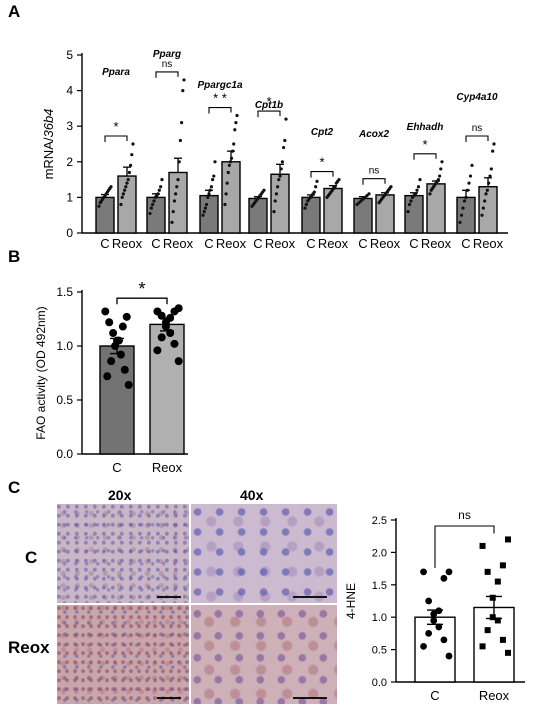 The width and height of the screenshot is (550, 711). What do you see at coordinates (14, 256) in the screenshot?
I see `panel-label-b: B` at bounding box center [14, 256].